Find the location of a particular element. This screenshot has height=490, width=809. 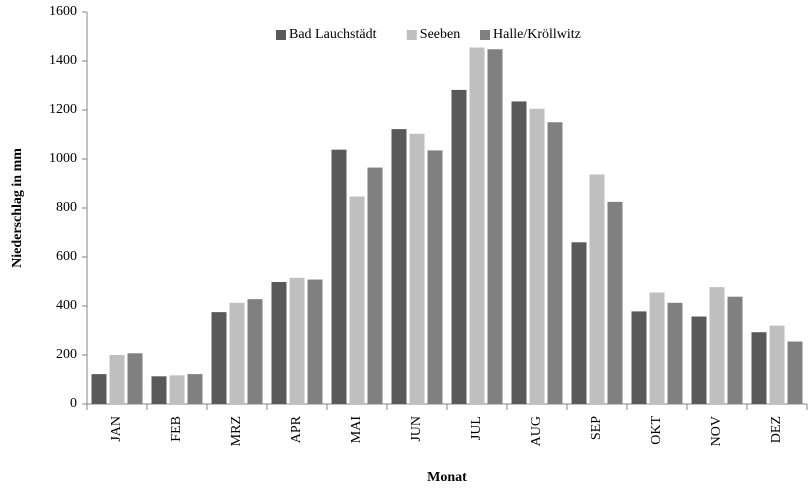

x-tick-label: MAI is located at coordinates (356, 430).